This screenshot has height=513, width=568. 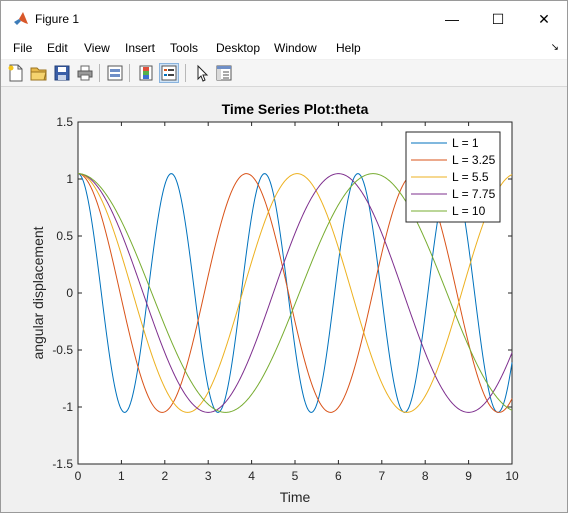 I want to click on y-tick-label: 0, so click(x=69, y=293).